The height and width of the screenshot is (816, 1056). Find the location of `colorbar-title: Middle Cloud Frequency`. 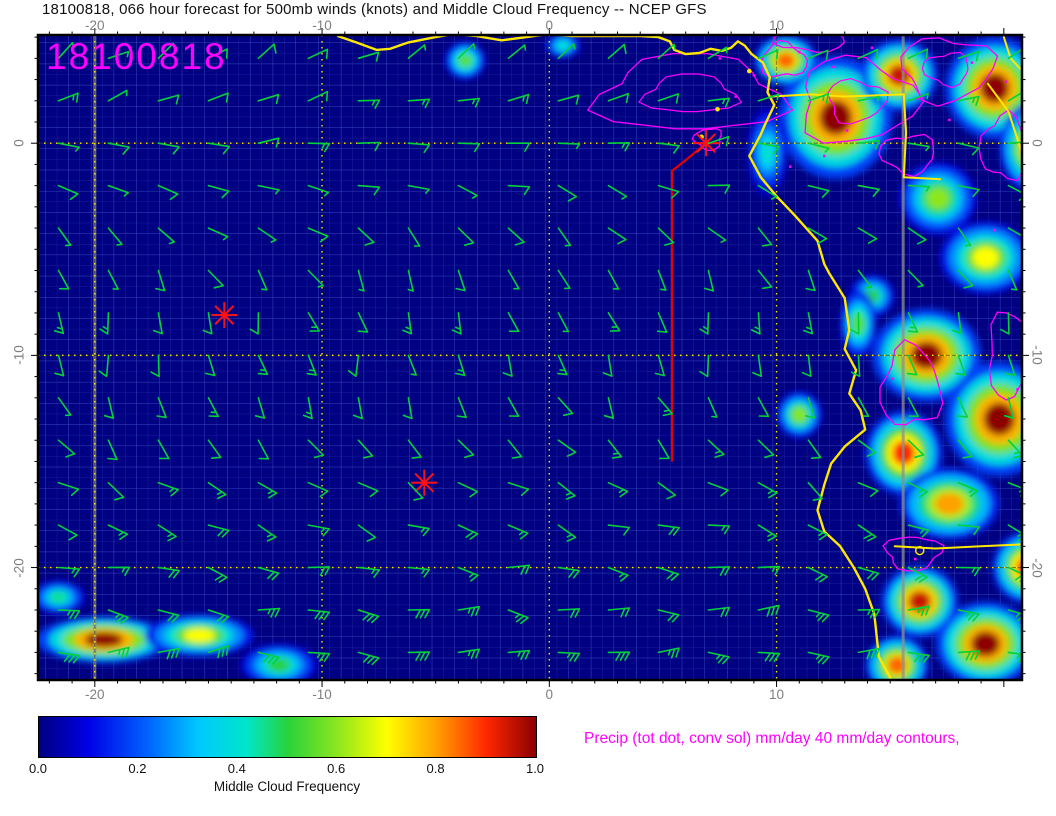

colorbar-title: Middle Cloud Frequency is located at coordinates (287, 786).